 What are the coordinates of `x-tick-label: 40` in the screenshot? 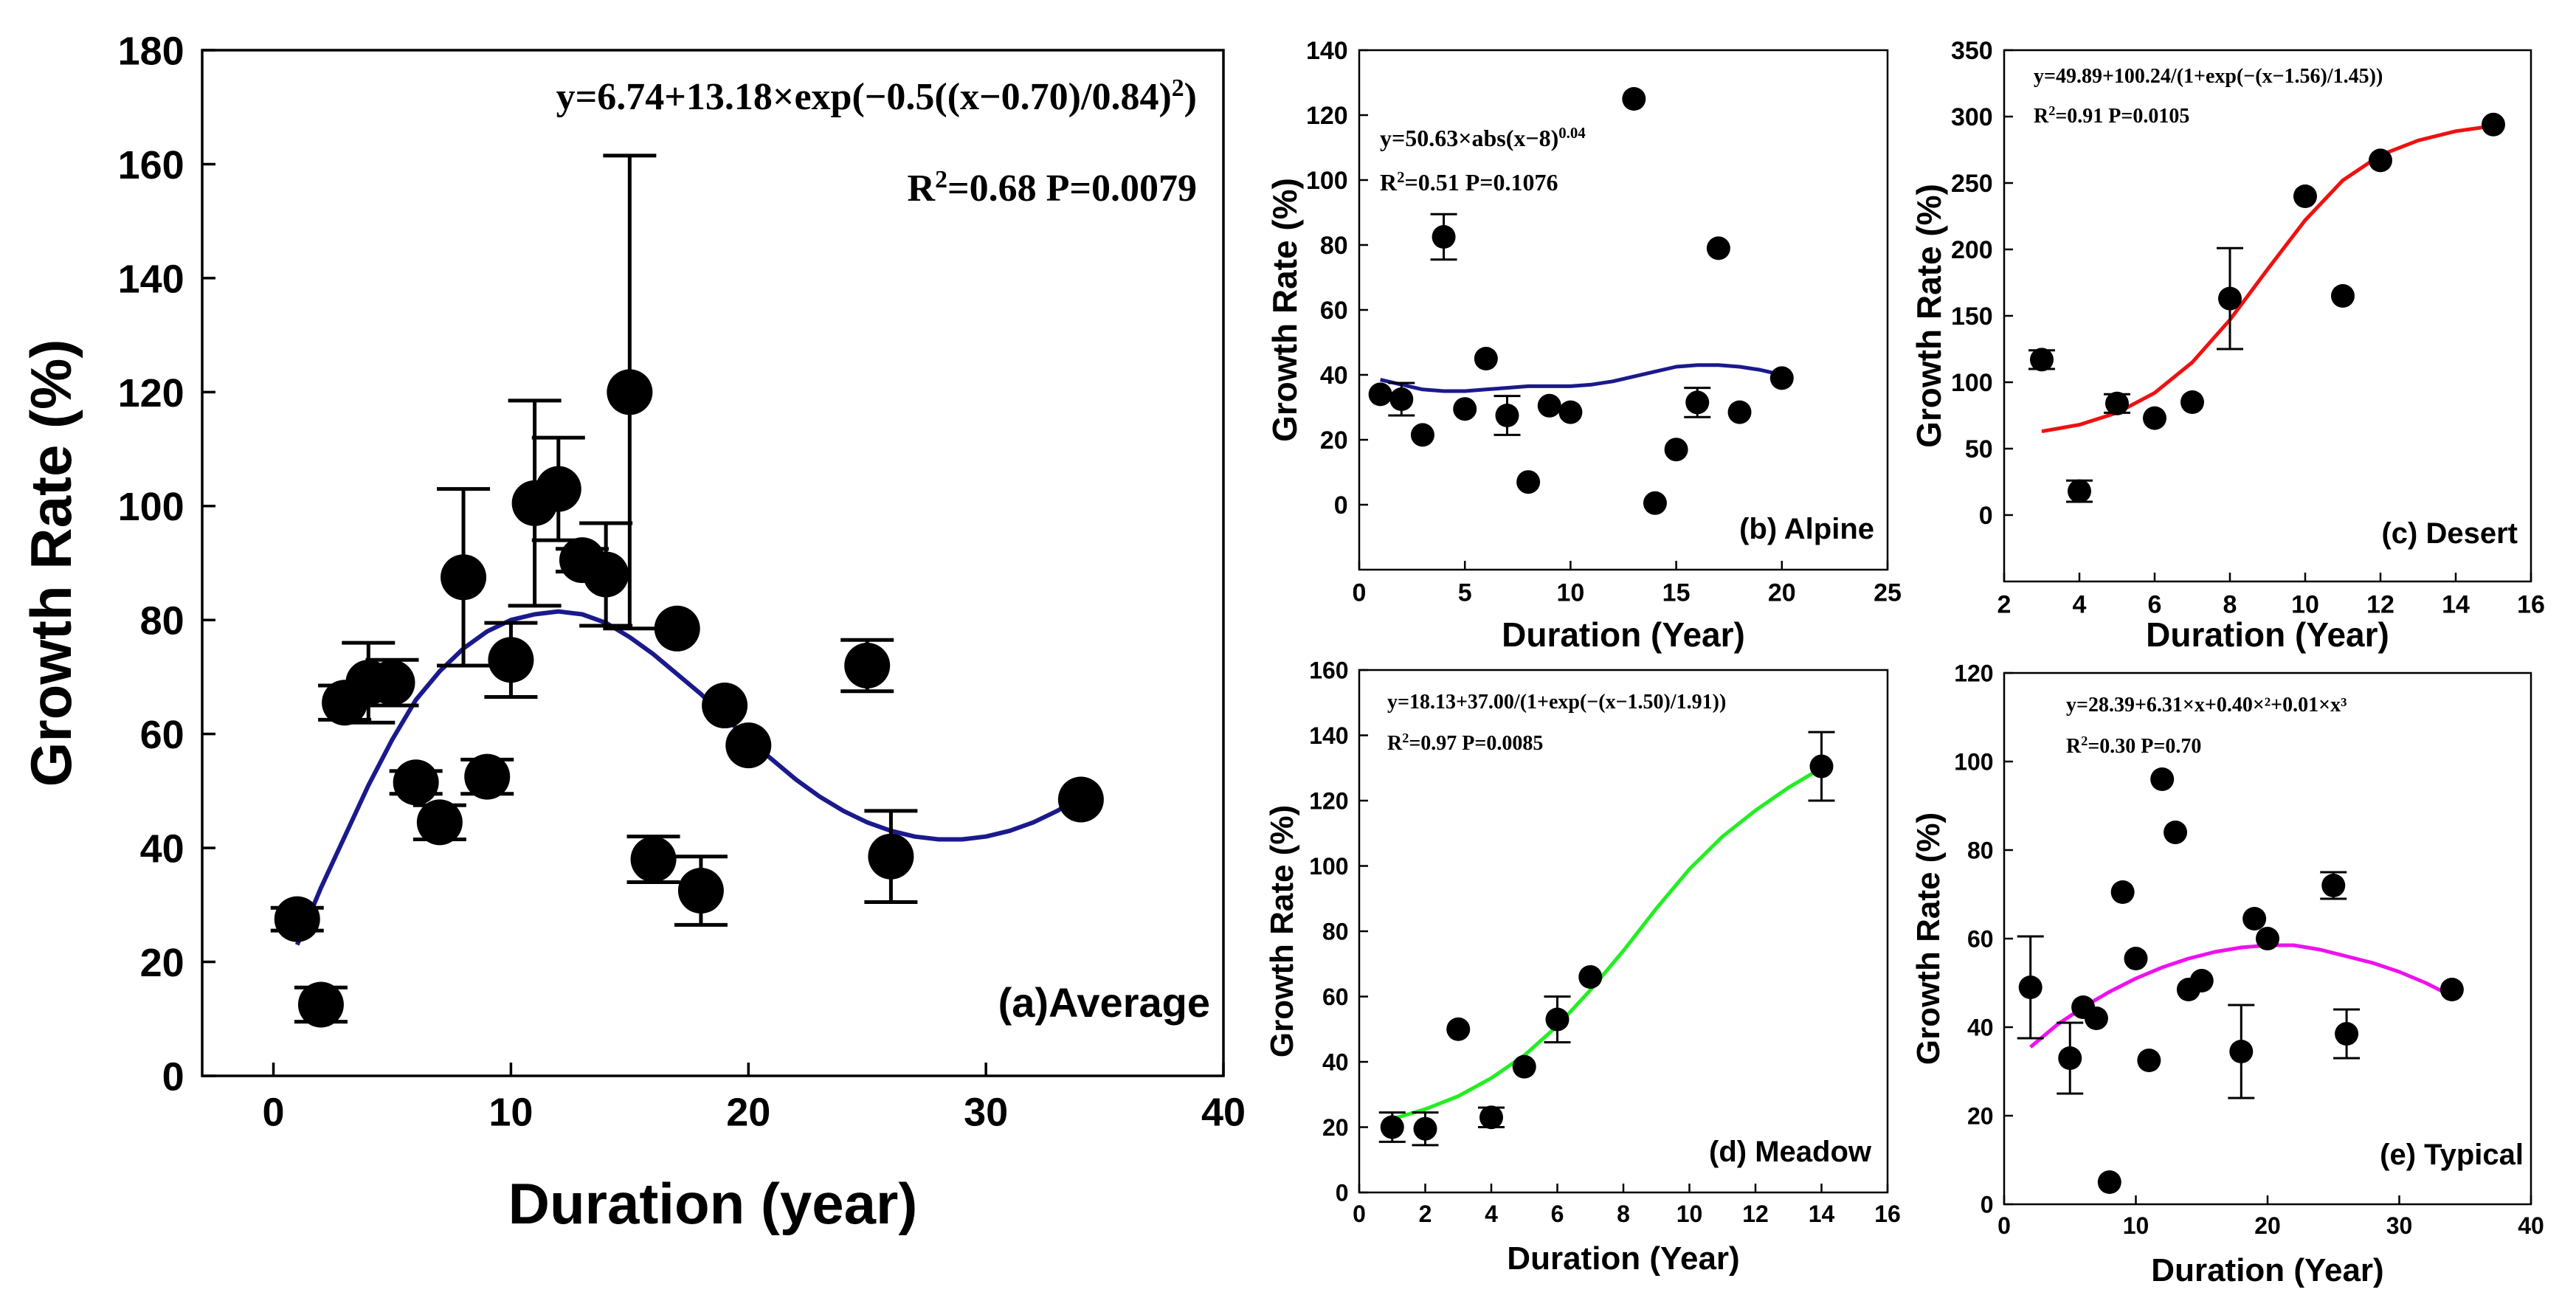 It's located at (2531, 1225).